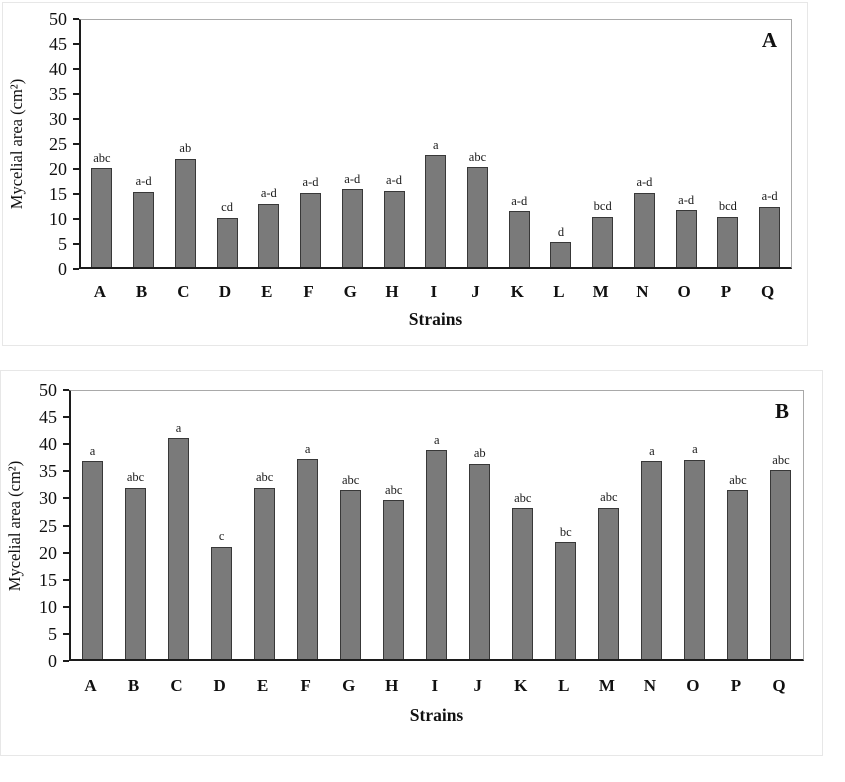 The width and height of the screenshot is (845, 782). Describe the element at coordinates (58, 19) in the screenshot. I see `y-tick-label: 50` at that location.